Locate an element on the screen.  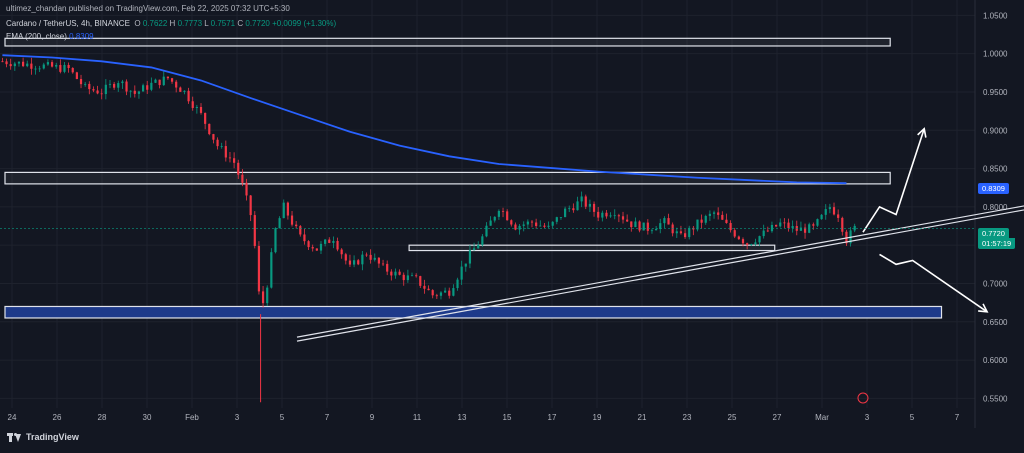
x-tick-label: 28 is located at coordinates (102, 417).